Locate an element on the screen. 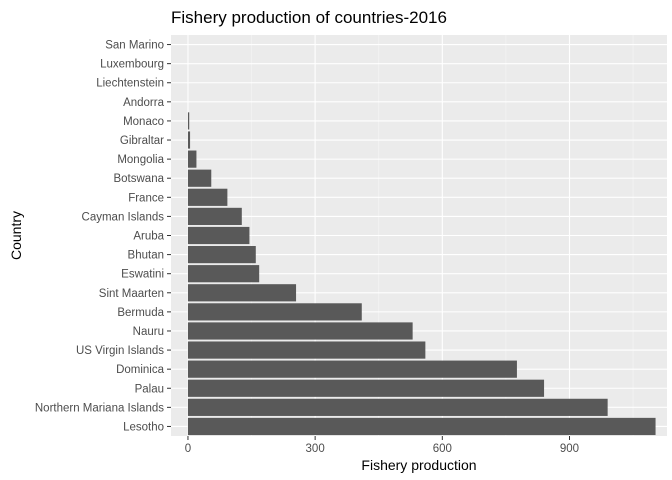 The width and height of the screenshot is (672, 480). bar-lesotho is located at coordinates (421, 426).